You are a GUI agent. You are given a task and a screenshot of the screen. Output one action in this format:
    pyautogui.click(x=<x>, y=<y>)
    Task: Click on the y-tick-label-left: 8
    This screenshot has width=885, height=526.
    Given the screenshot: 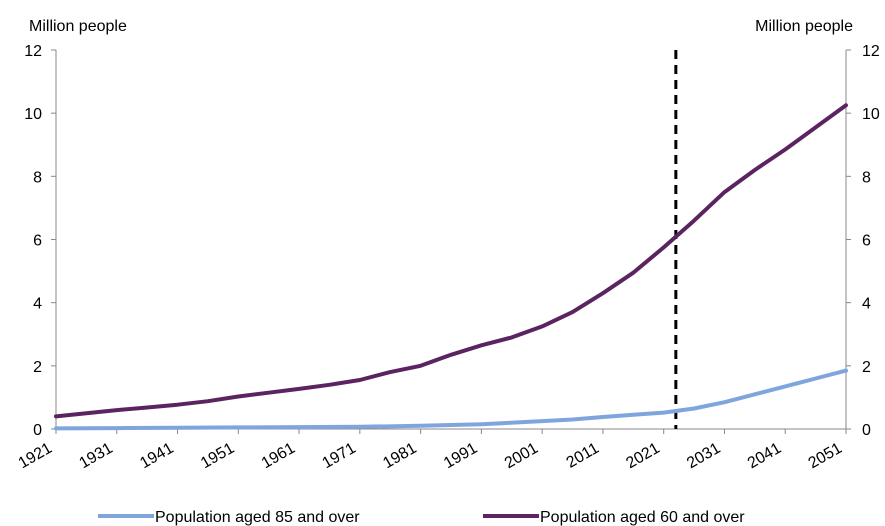 What is the action you would take?
    pyautogui.click(x=37, y=177)
    